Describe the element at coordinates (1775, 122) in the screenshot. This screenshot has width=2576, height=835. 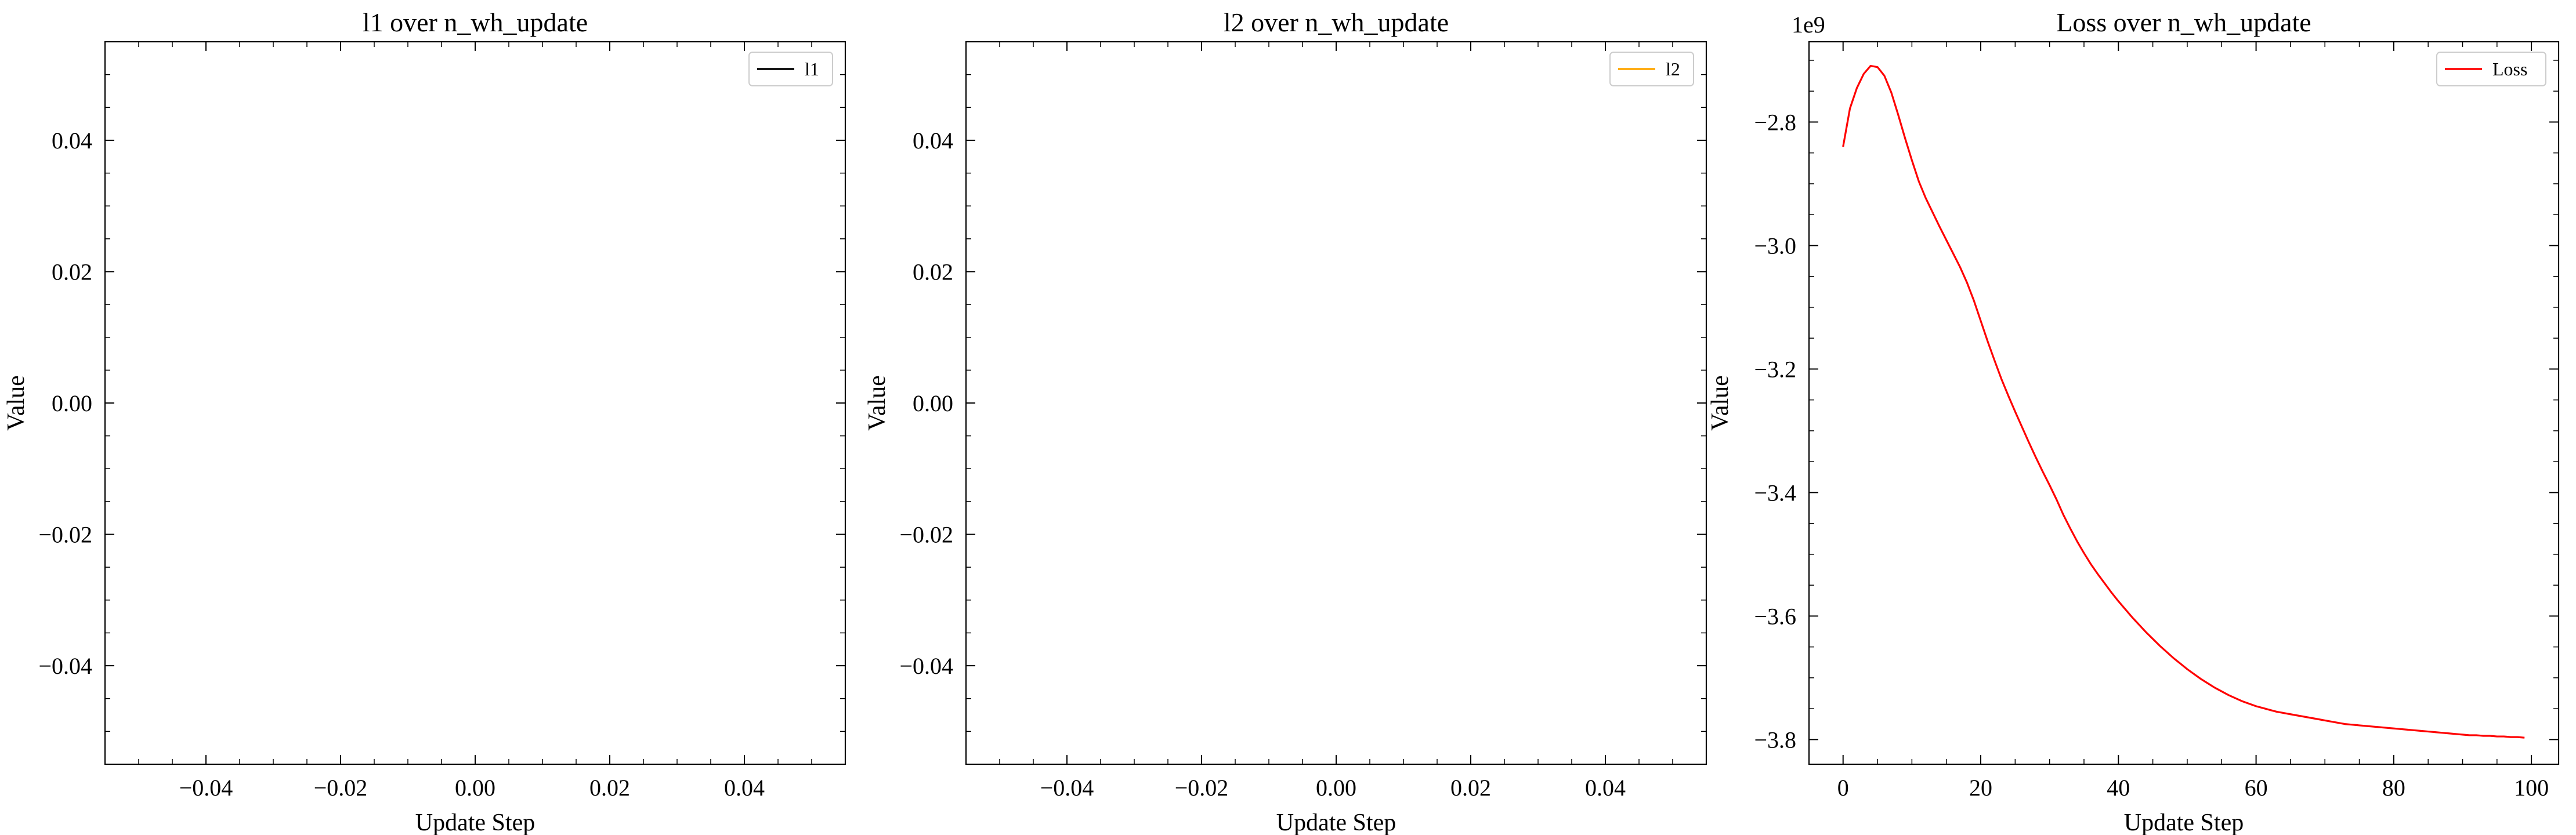
I see `y-tick-label: −2.8` at that location.